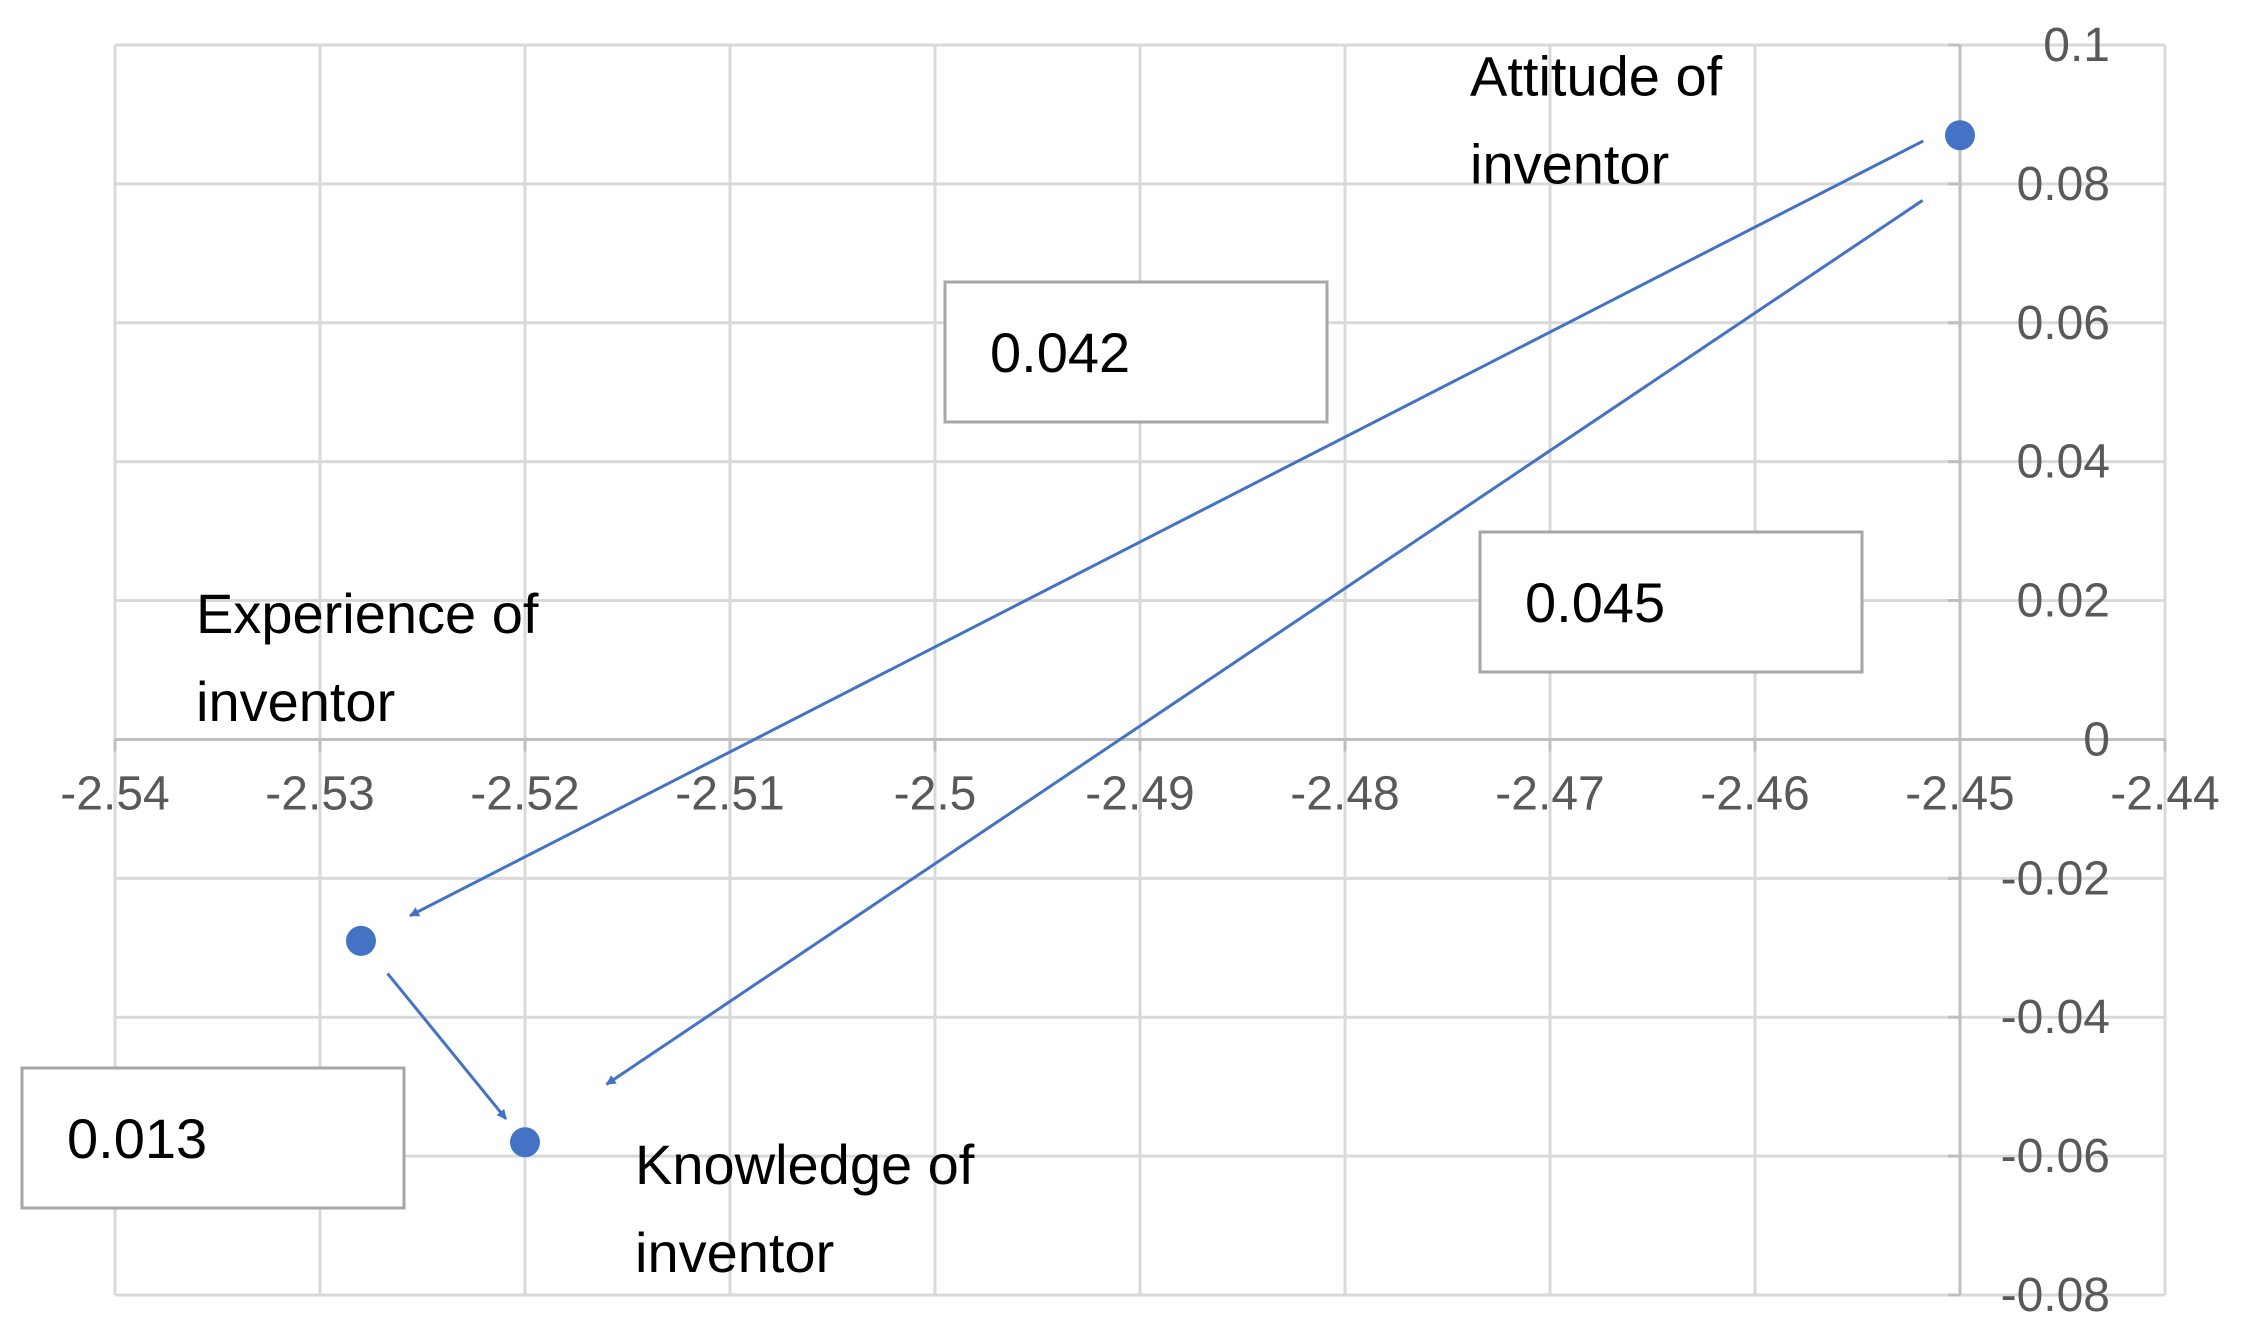  I want to click on x-tick-label: -2.51, so click(729, 793).